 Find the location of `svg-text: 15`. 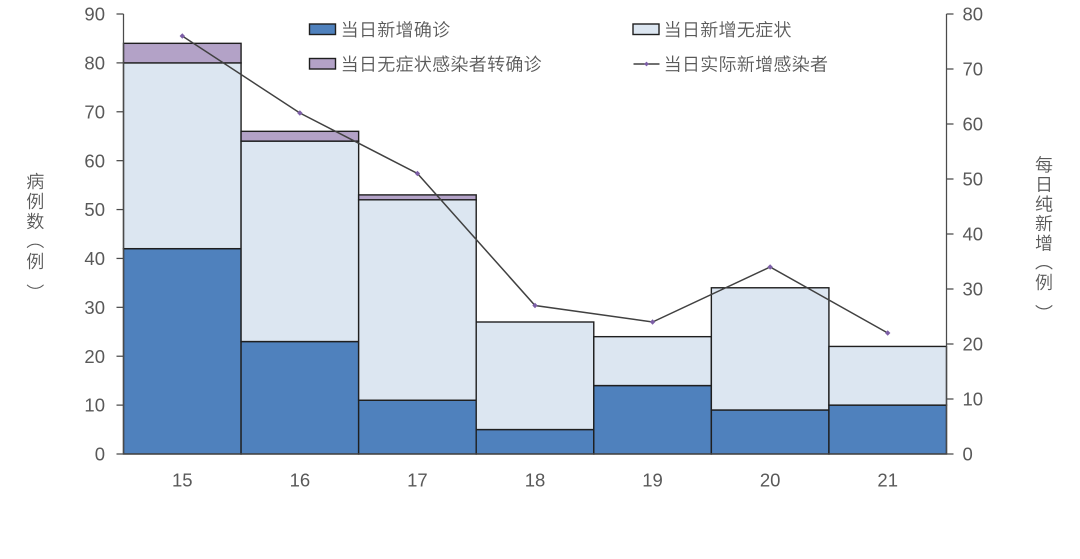

svg-text: 15 is located at coordinates (182, 480).